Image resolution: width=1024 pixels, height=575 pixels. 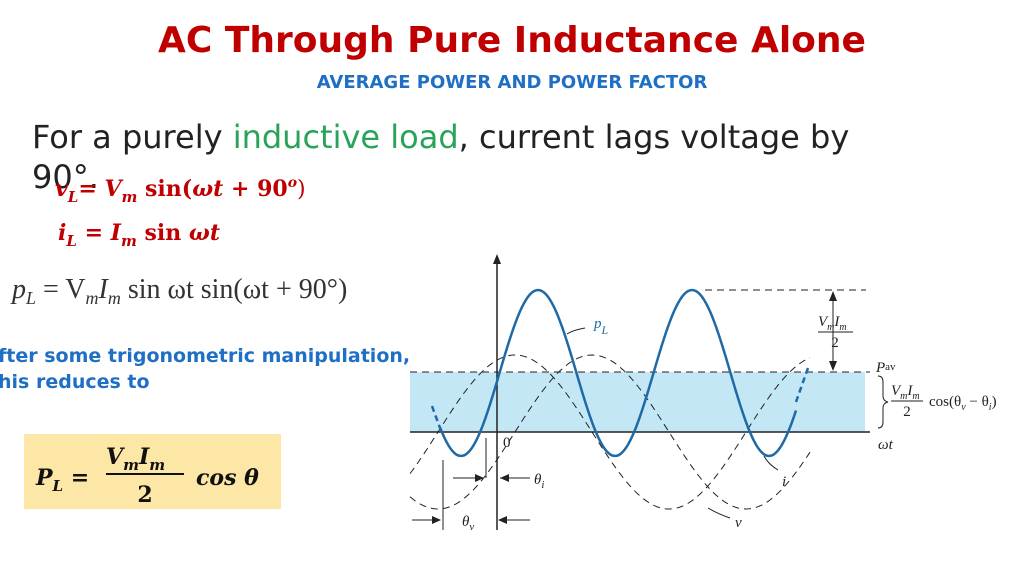 I want to click on equation: iL = Im sin ωt, so click(x=139, y=235).